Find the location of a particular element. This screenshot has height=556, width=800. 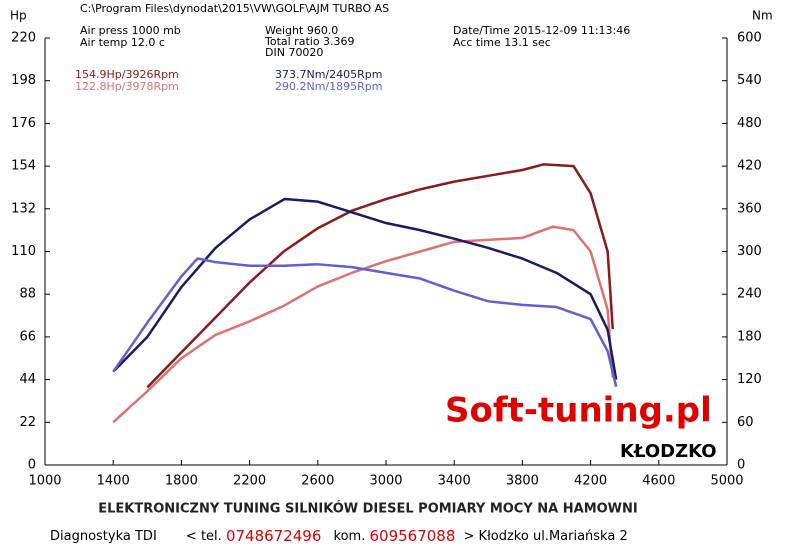

footer-part: kom. is located at coordinates (350, 536).